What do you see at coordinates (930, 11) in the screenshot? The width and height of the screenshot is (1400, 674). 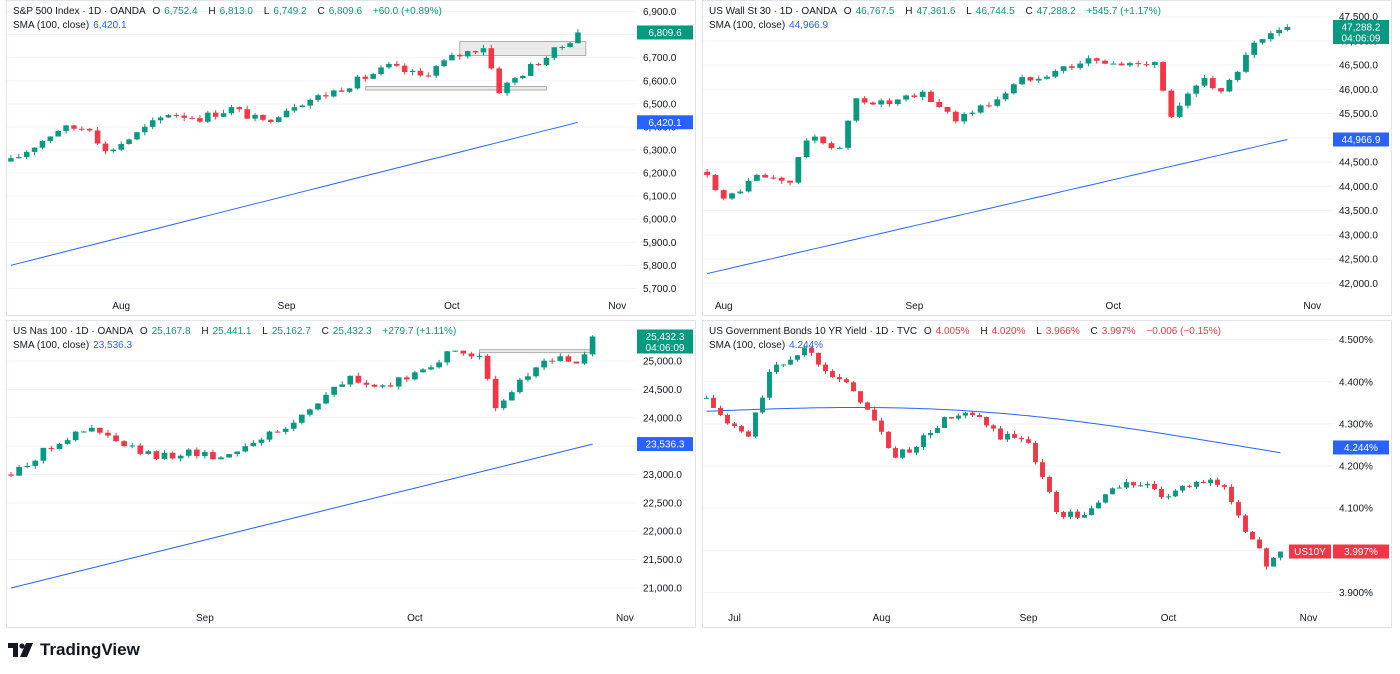 I see `high-value: H 47,361.6` at bounding box center [930, 11].